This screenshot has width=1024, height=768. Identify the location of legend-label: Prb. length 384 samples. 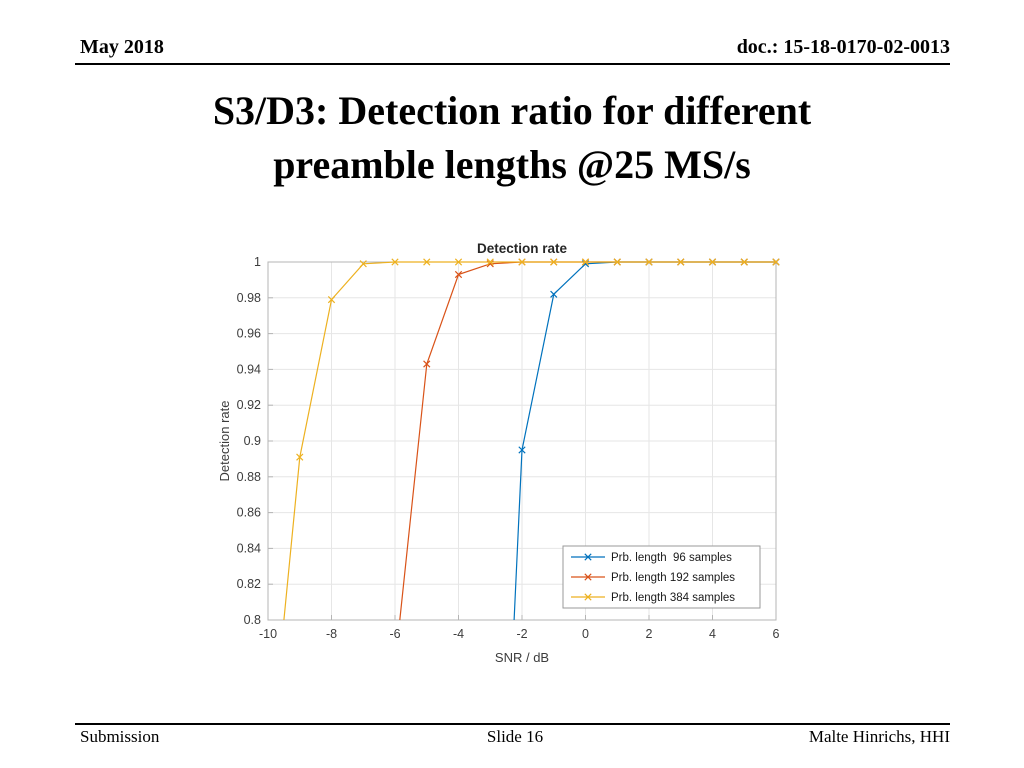
(673, 598).